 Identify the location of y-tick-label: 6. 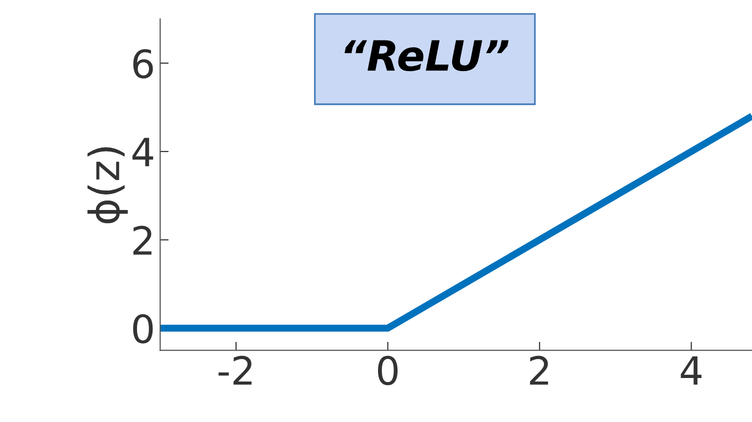
(143, 63).